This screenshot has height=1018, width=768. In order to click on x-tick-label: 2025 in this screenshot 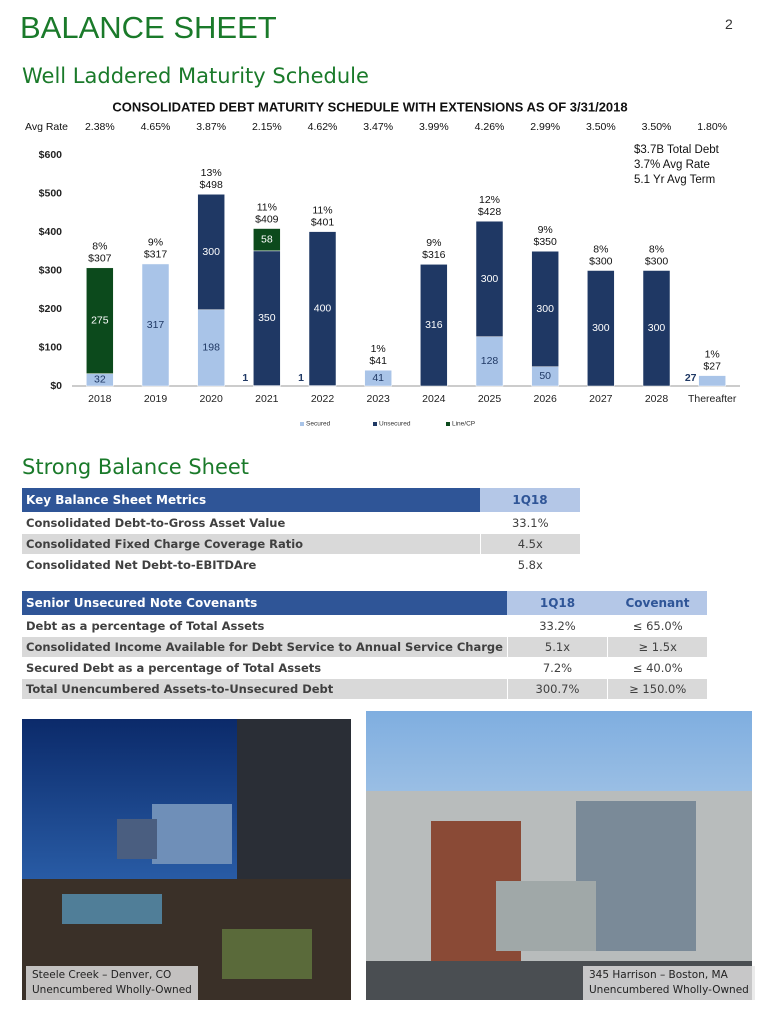, I will do `click(490, 399)`.